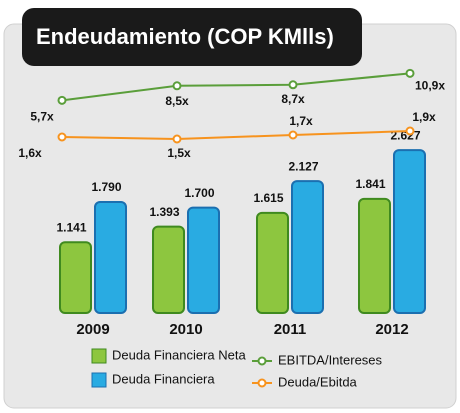  I want to click on x-tick-label: 2012, so click(391, 329).